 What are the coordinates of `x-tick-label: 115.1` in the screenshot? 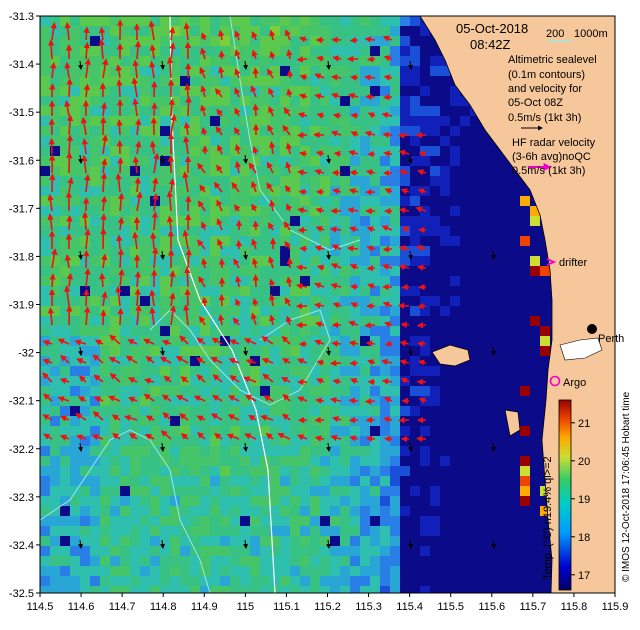 It's located at (286, 607).